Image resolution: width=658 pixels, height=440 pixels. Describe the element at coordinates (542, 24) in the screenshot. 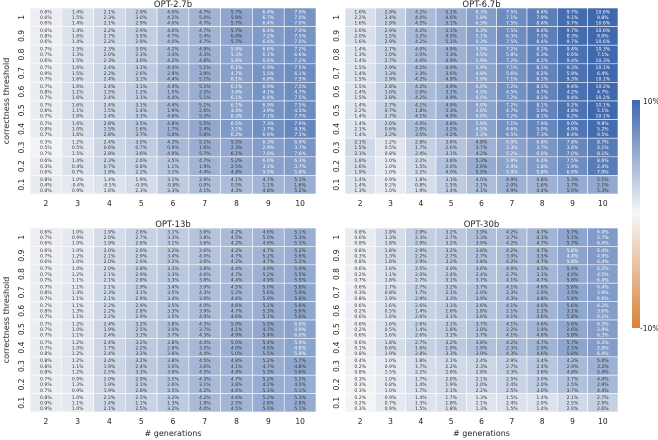

I see `cell-value-label: 8.4%` at that location.